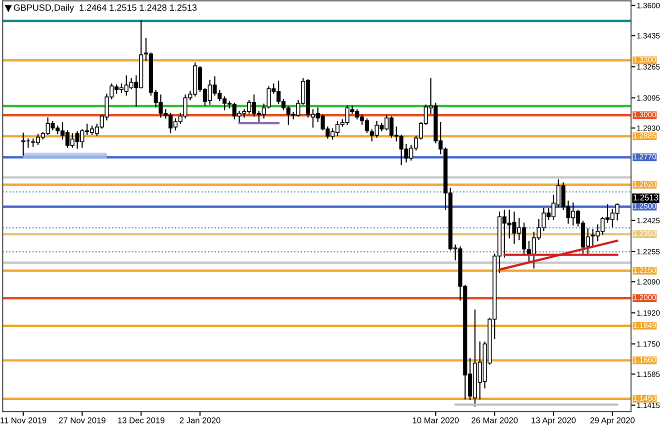 The image size is (665, 431). I want to click on x-tick-label: 10 Mar 2020, so click(435, 420).